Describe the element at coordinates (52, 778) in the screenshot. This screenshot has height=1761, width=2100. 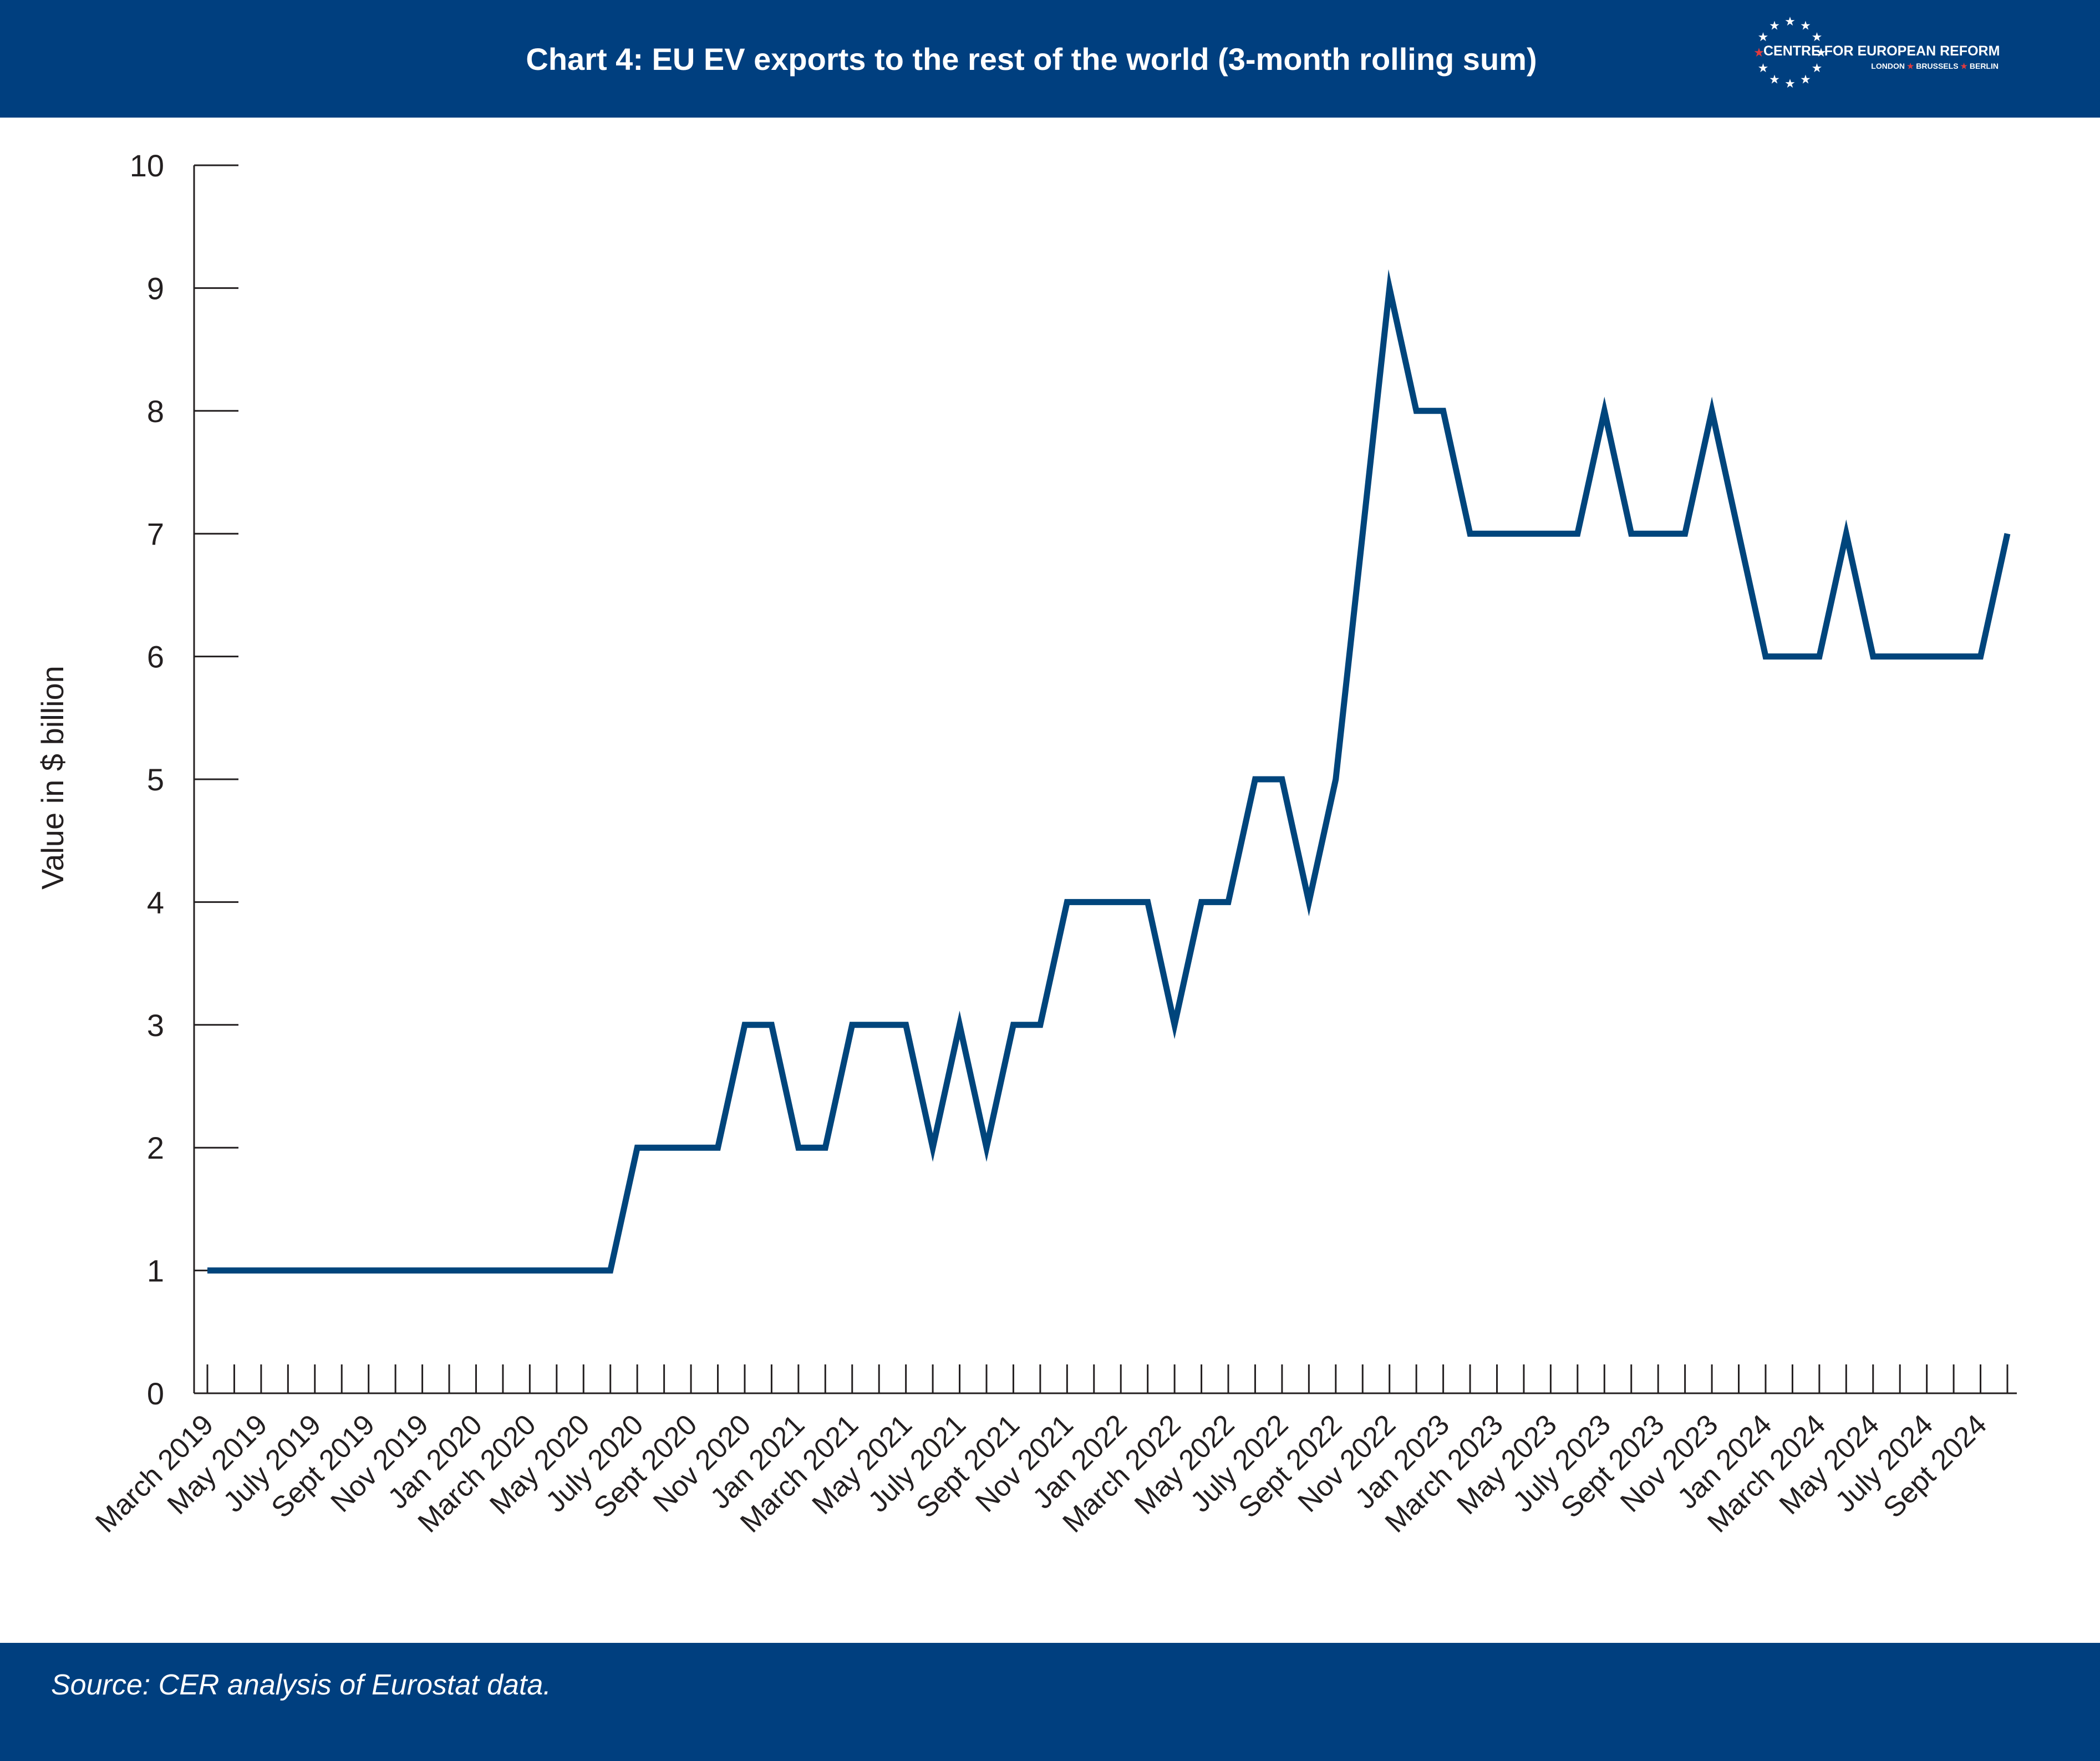
I see `y-axis-label: Value in $ billion` at that location.